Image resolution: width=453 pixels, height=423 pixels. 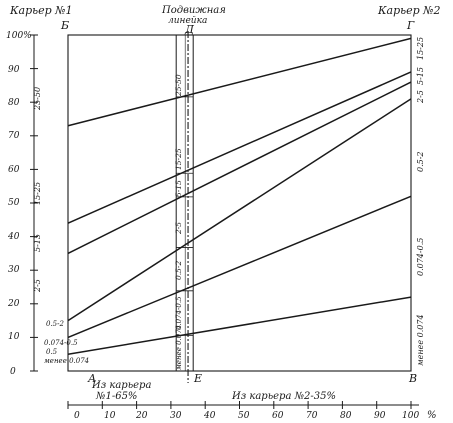 I want to click on right-fraction-2-5: 2-5, so click(x=420, y=97).